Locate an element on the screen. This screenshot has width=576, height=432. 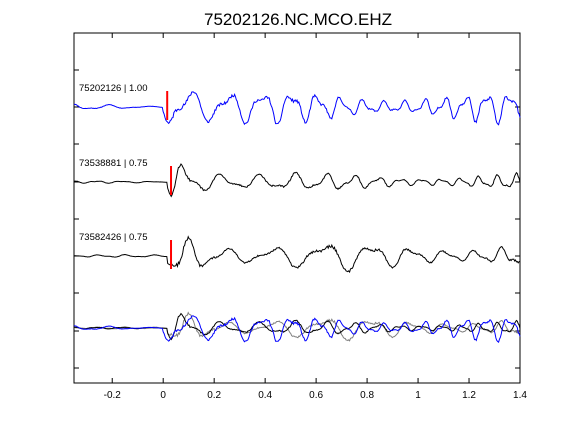
trace-3-label: 73582426 | 0.75 is located at coordinates (113, 237).